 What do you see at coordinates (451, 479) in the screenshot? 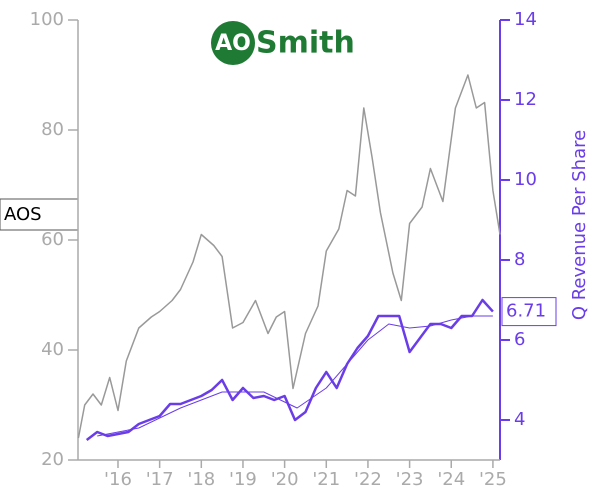
I see `x-tick-label: '24` at bounding box center [451, 479].